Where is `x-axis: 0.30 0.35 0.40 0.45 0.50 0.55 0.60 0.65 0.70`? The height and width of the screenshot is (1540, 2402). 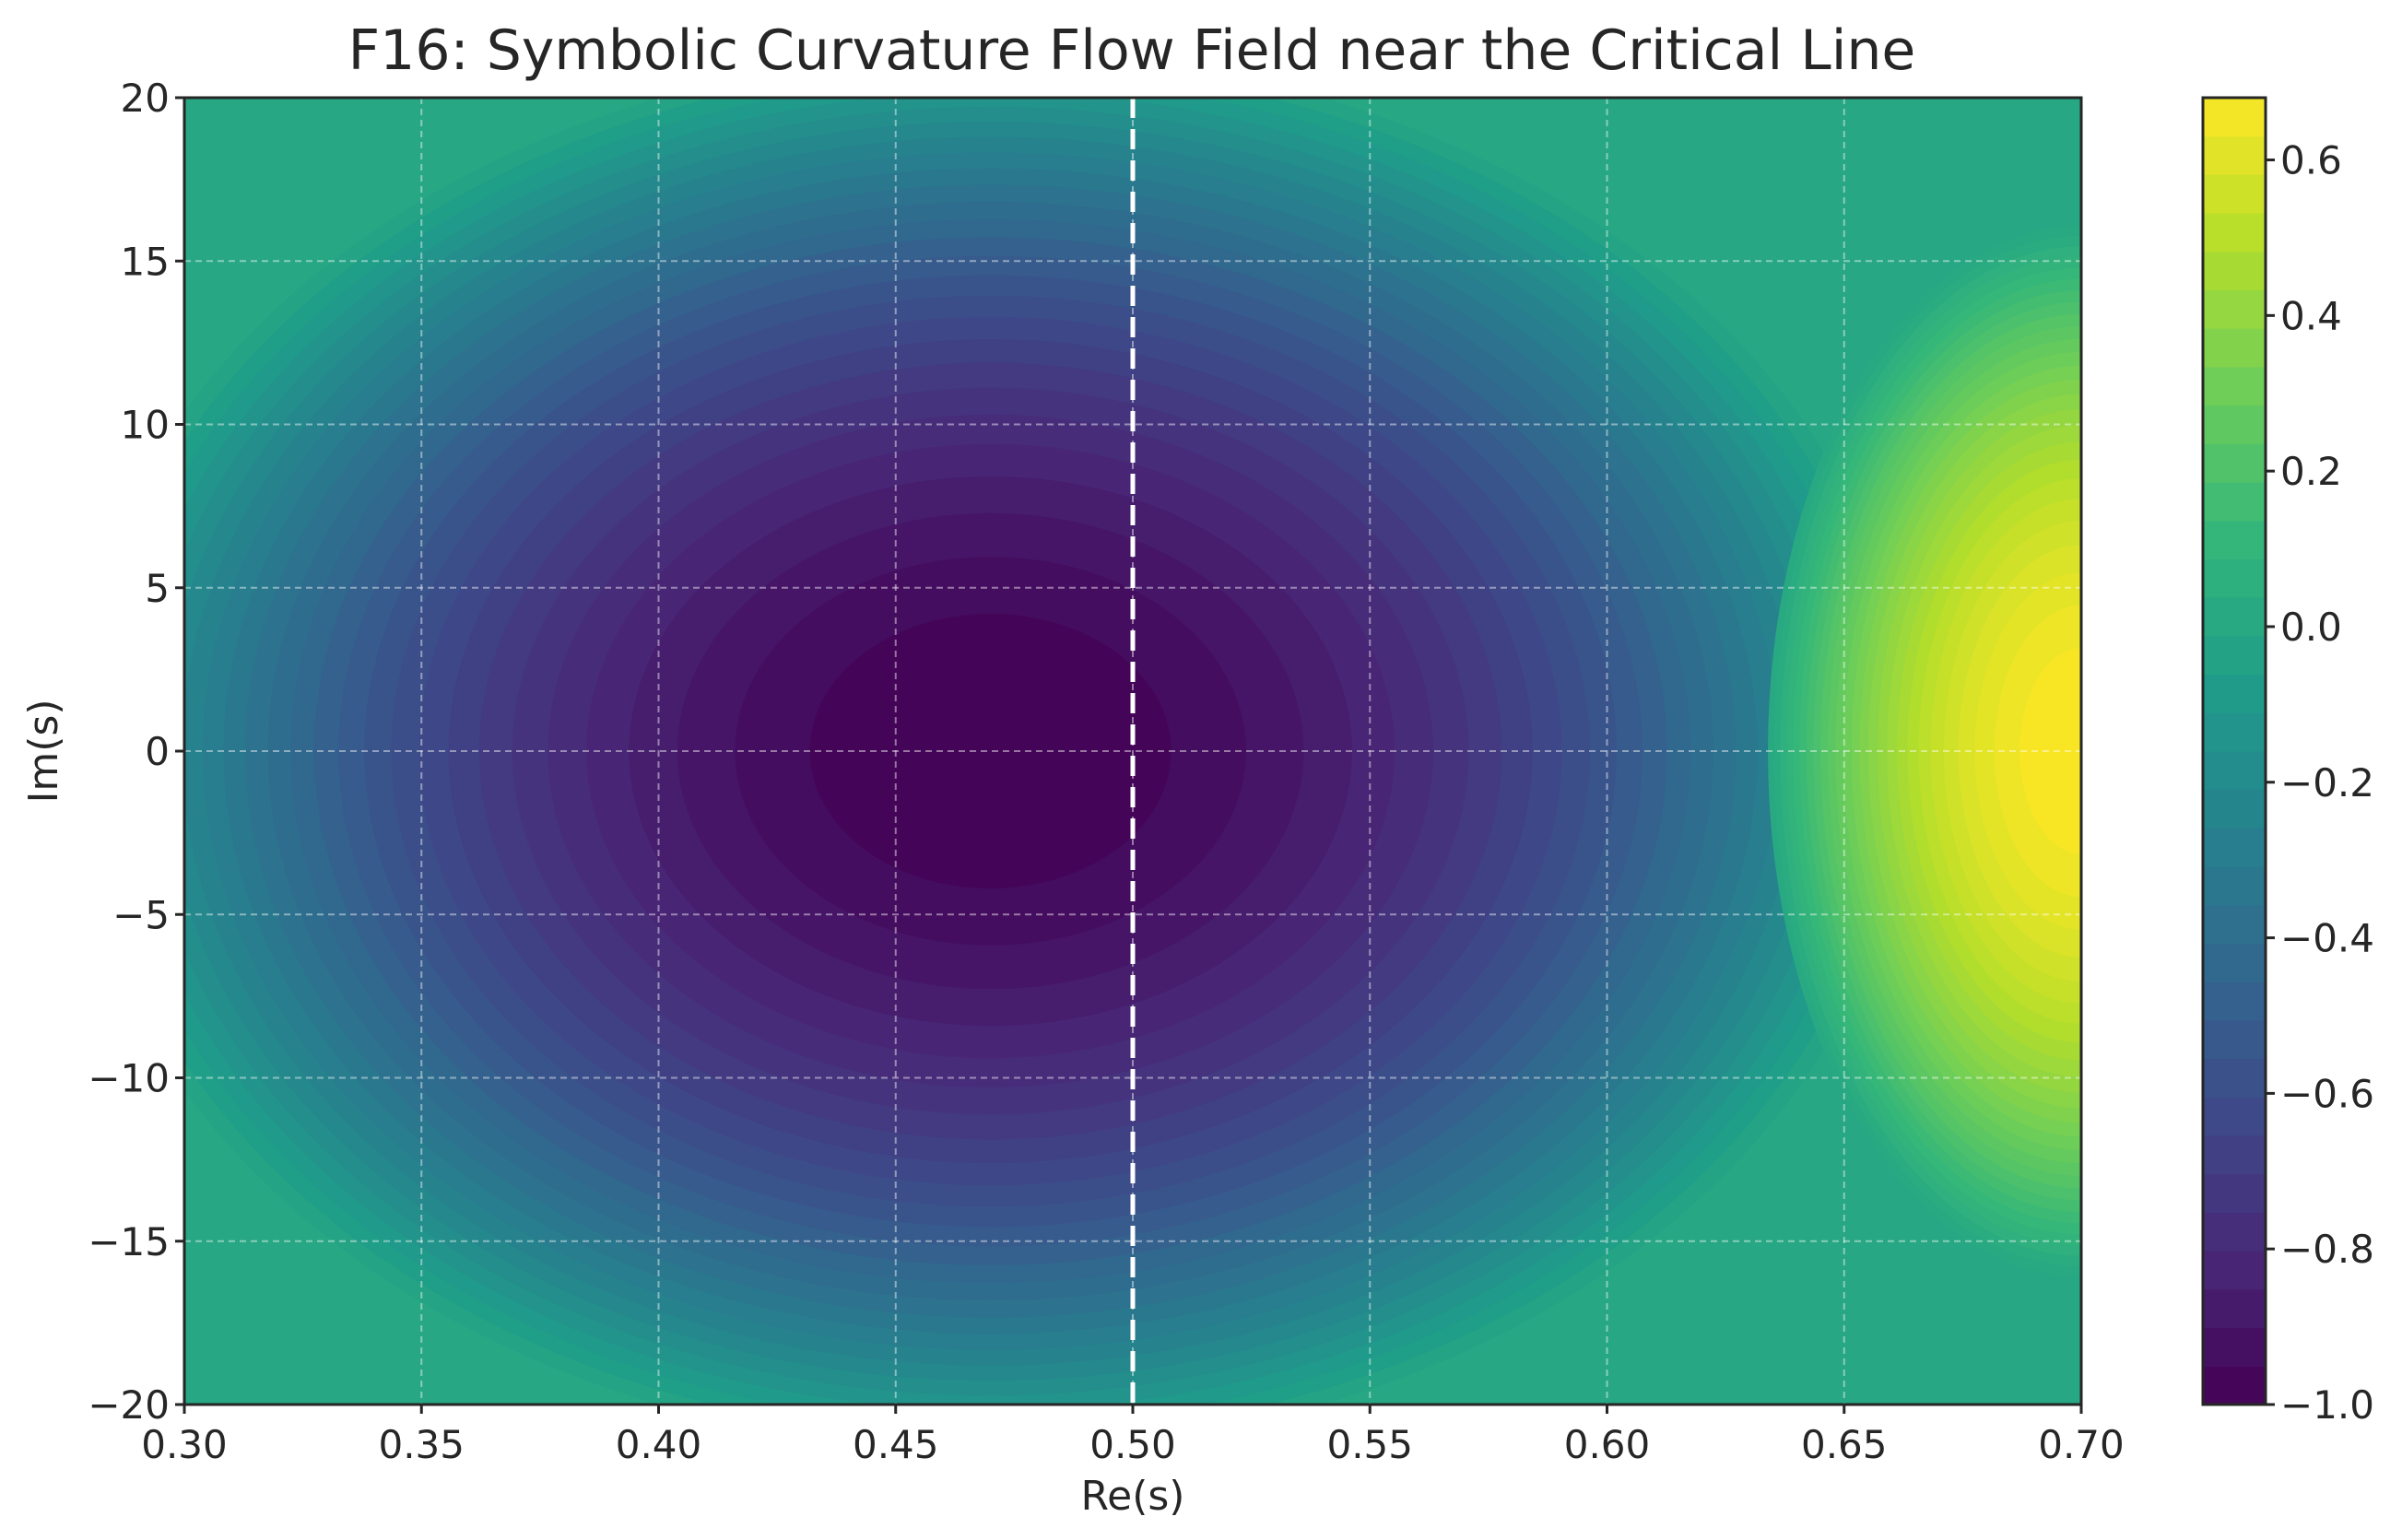
x-axis: 0.30 0.35 0.40 0.45 0.50 0.55 0.60 0.65 0.70 is located at coordinates (1133, 1436).